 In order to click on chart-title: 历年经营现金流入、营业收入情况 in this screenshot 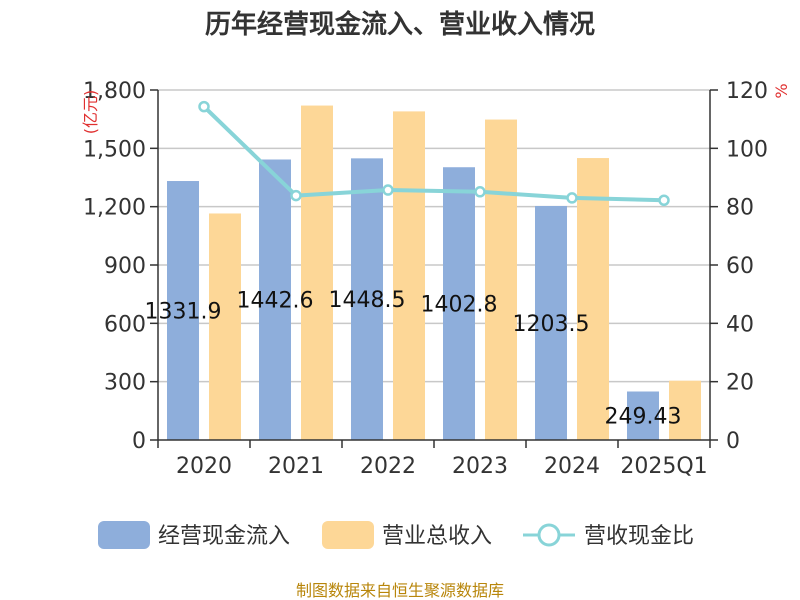, I will do `click(400, 24)`.